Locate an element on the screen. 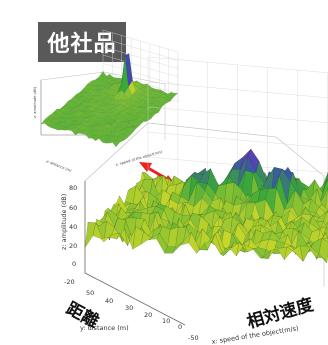  y-tick-50: 50 is located at coordinates (90, 293).